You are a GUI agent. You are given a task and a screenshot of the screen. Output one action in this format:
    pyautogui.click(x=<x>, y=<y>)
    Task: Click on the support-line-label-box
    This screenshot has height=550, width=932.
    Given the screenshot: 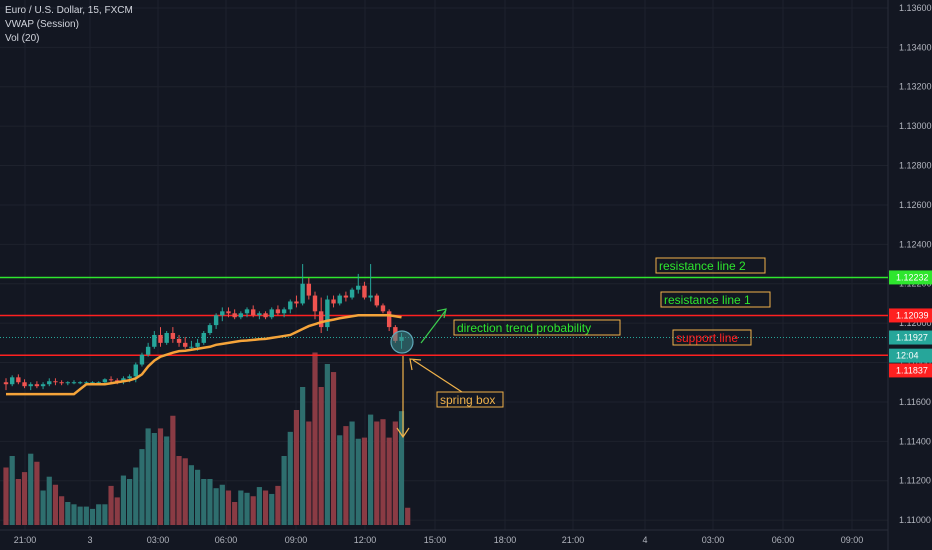 What is the action you would take?
    pyautogui.click(x=712, y=337)
    